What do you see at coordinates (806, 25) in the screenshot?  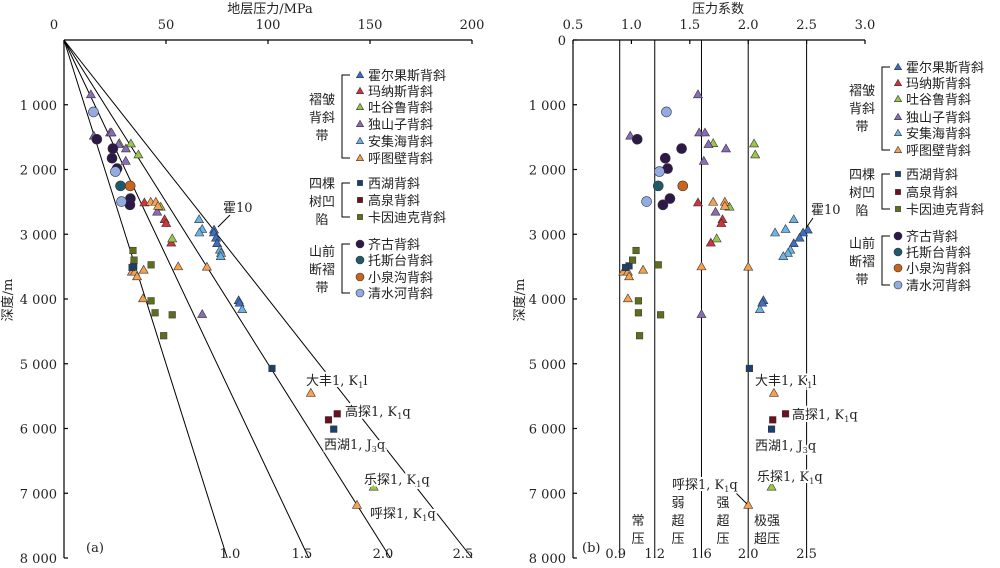 I see `panel-b-x-tick-label: 2.5` at bounding box center [806, 25].